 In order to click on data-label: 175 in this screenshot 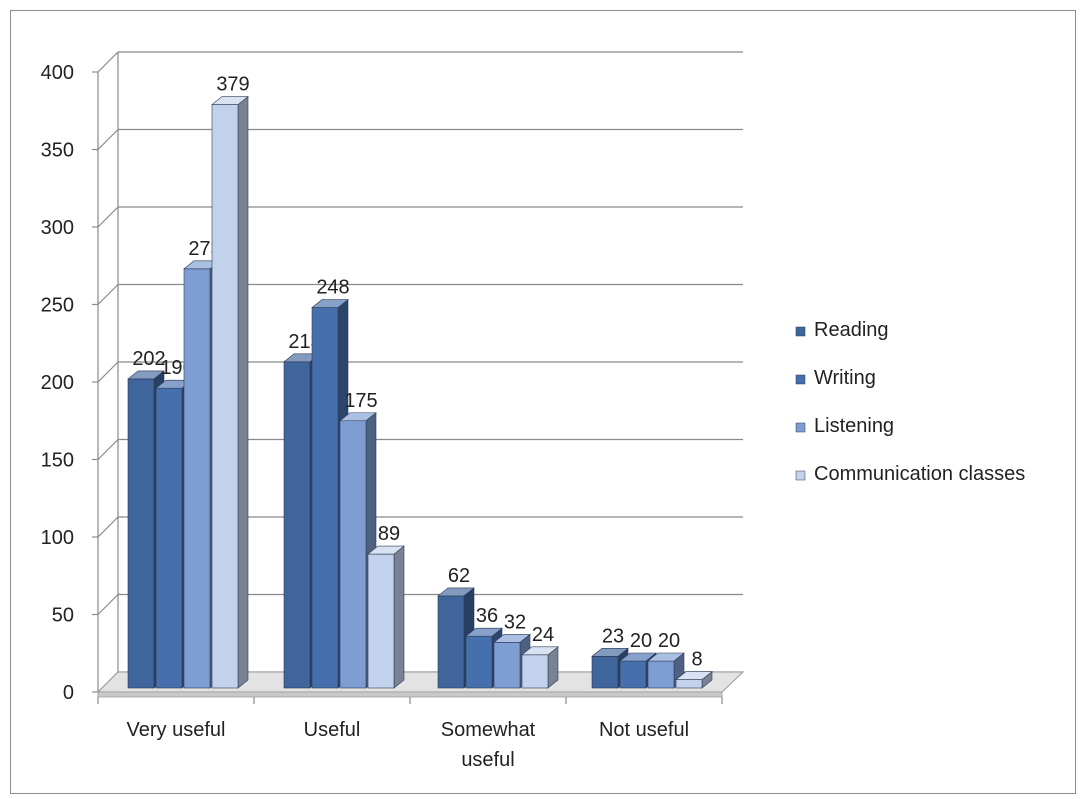, I will do `click(360, 401)`.